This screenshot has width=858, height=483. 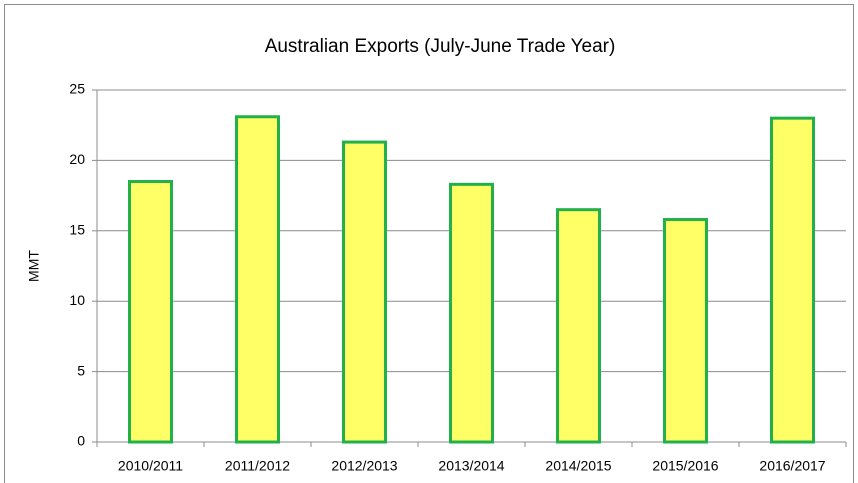 I want to click on y-tick-label: 15, so click(x=77, y=230).